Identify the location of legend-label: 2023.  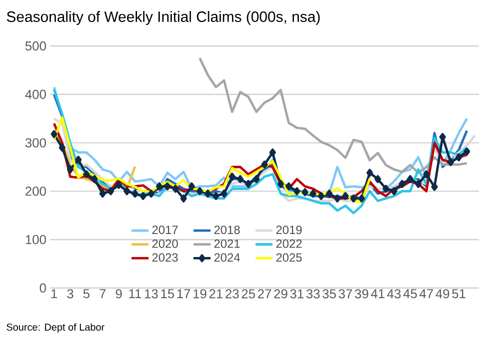
(165, 257).